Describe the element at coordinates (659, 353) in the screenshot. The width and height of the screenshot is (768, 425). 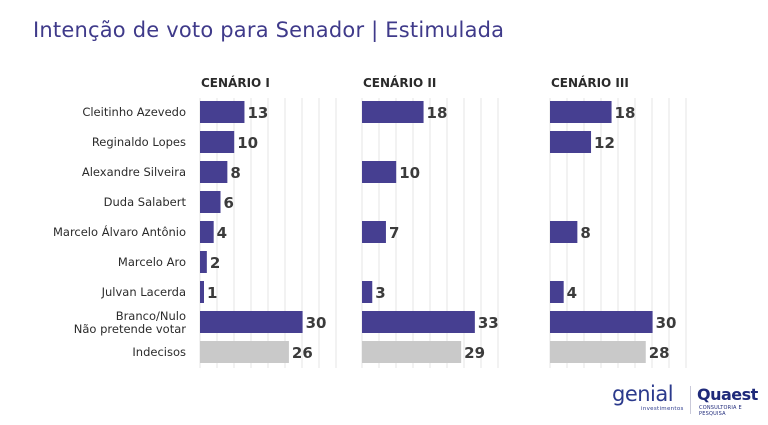
I see `data-label: 28` at that location.